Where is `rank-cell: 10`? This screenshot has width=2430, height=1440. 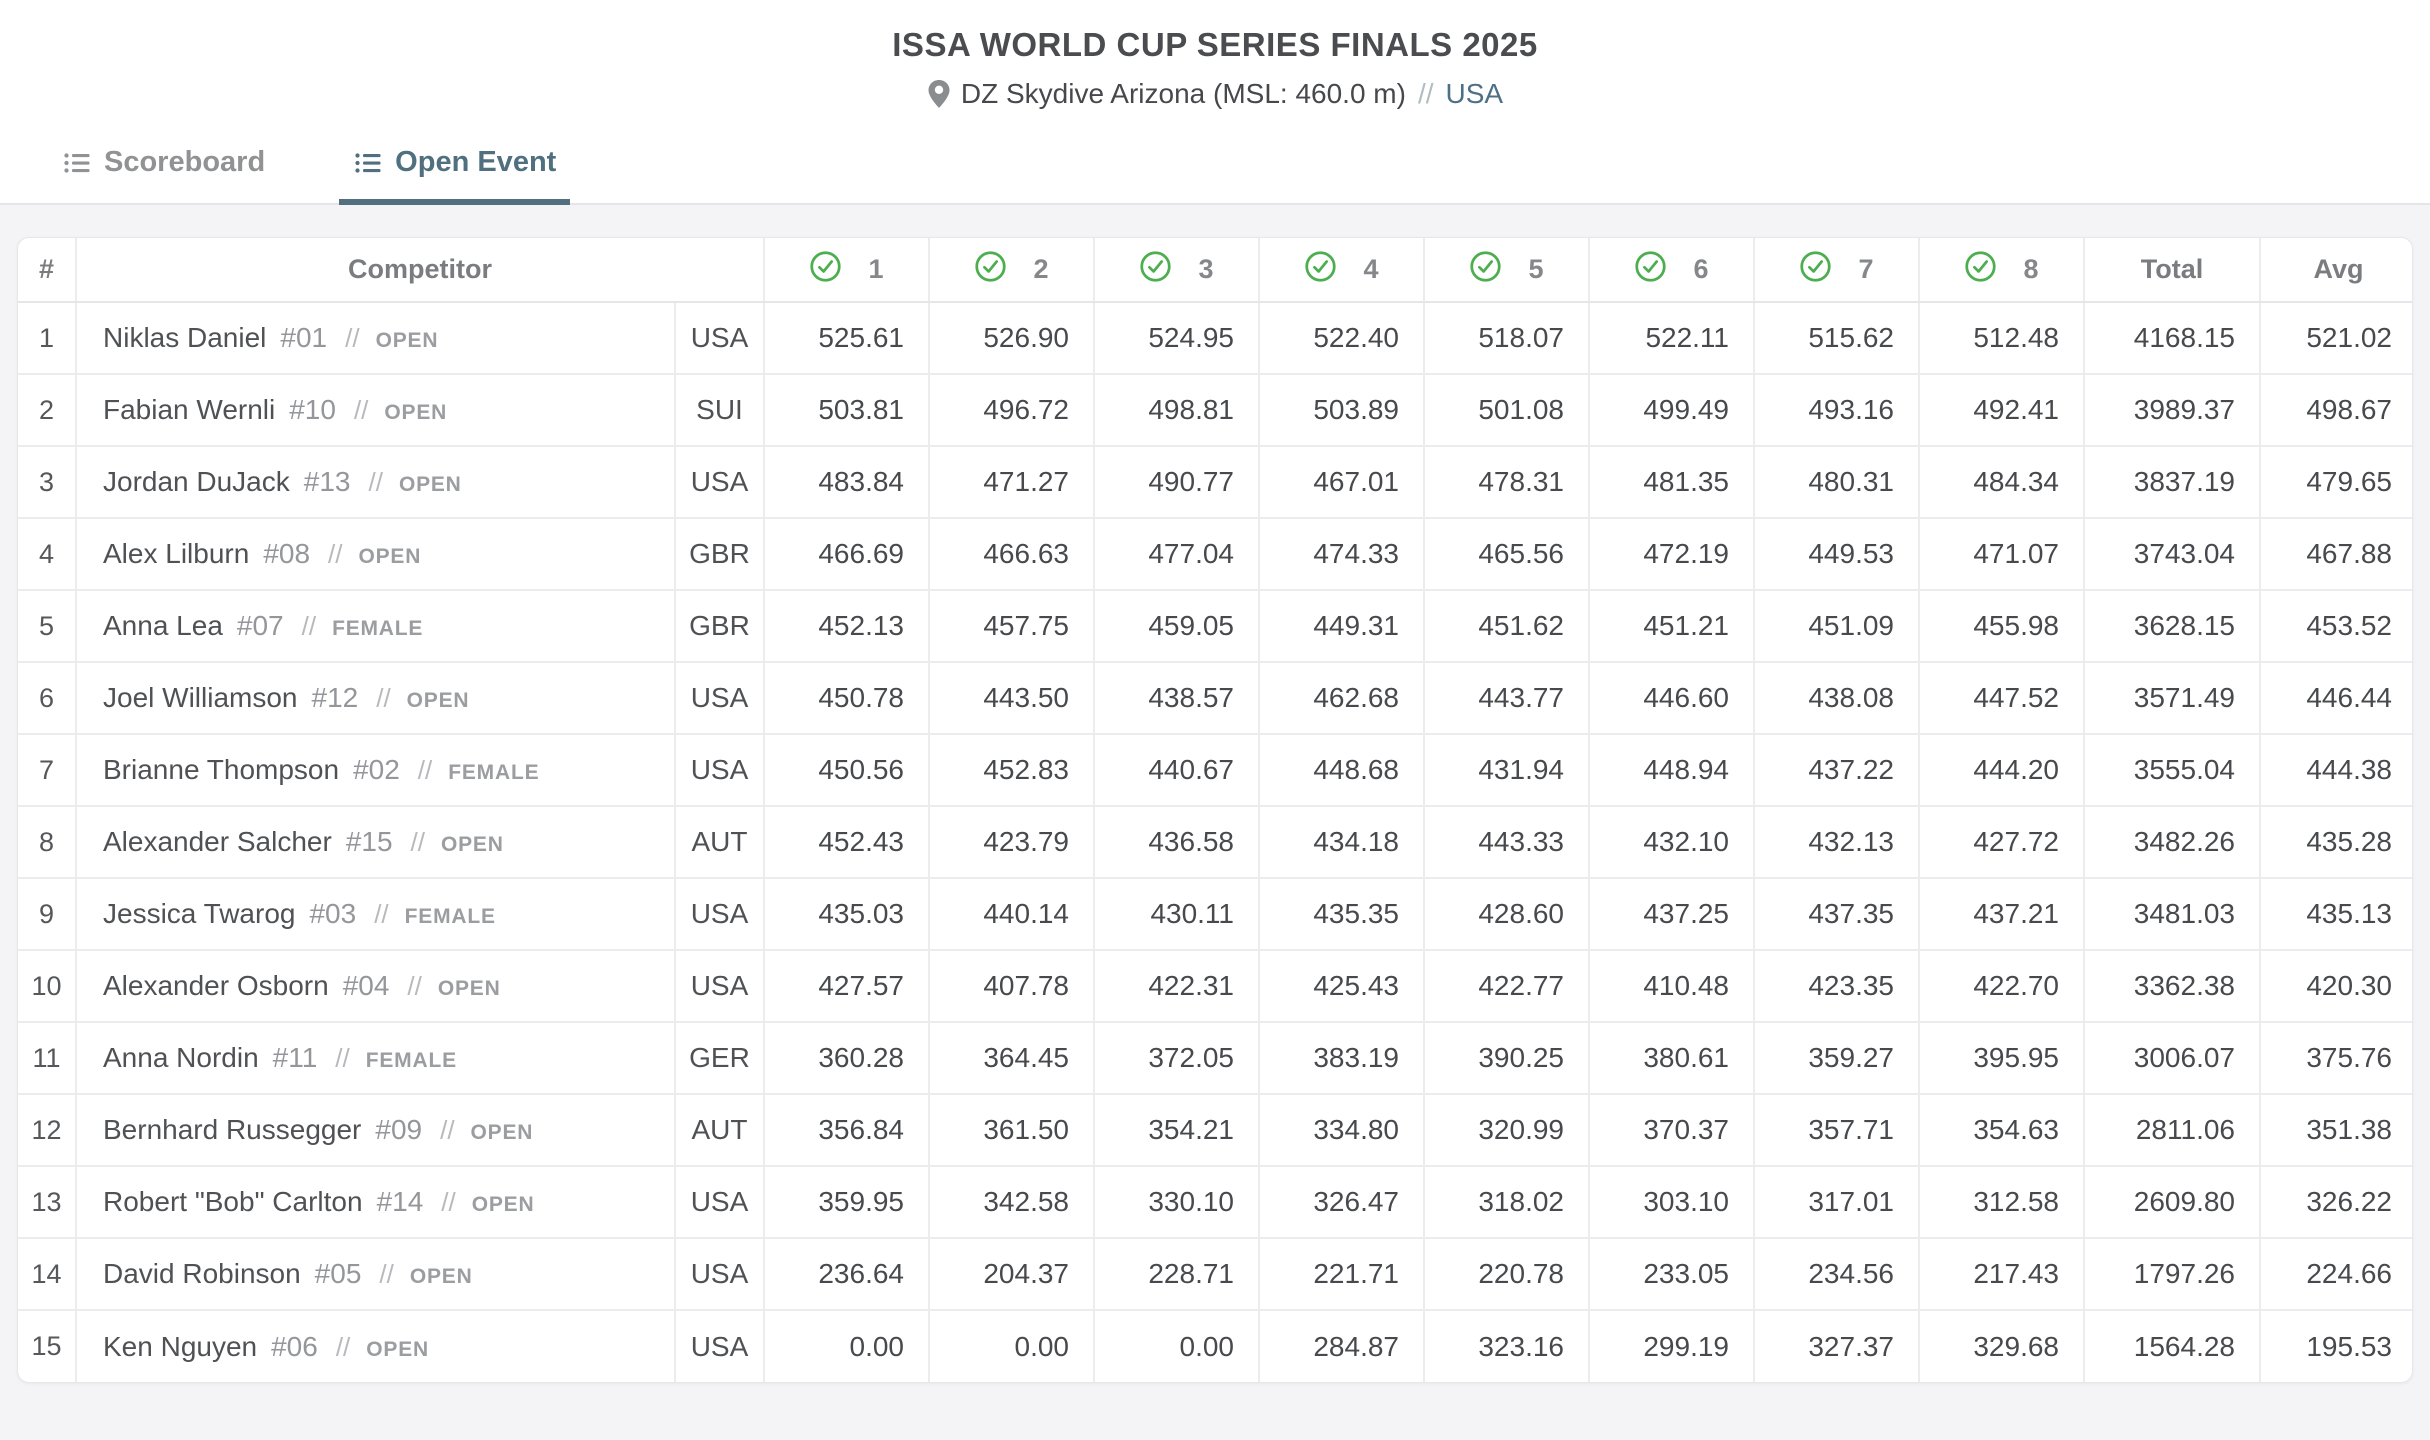 rank-cell: 10 is located at coordinates (47, 986).